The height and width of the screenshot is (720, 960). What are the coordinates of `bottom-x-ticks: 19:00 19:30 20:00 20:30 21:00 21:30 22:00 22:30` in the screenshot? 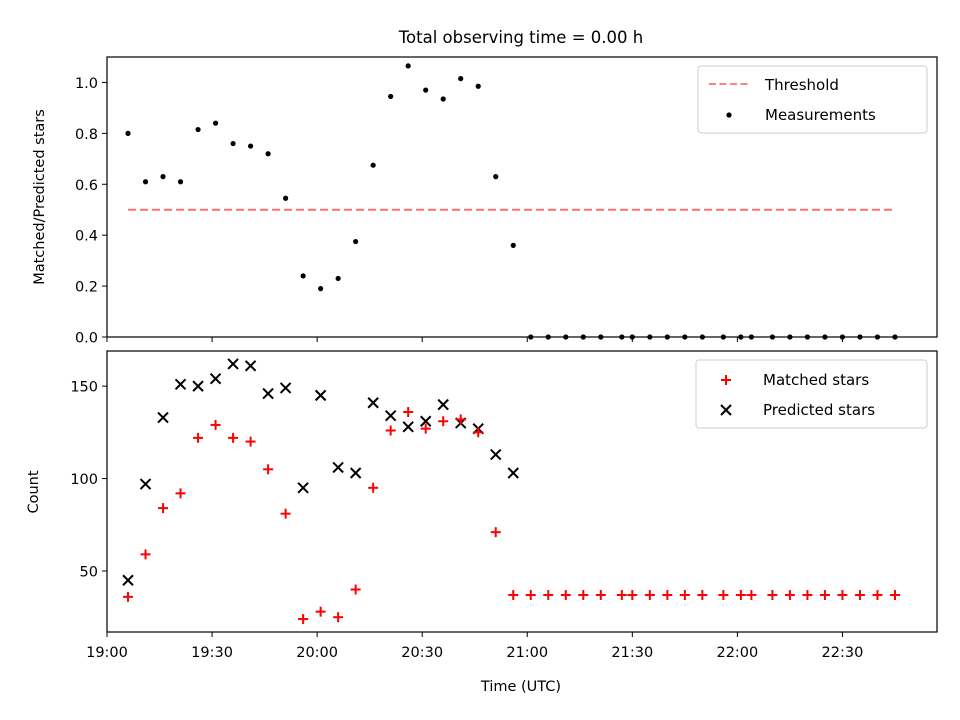 It's located at (474, 646).